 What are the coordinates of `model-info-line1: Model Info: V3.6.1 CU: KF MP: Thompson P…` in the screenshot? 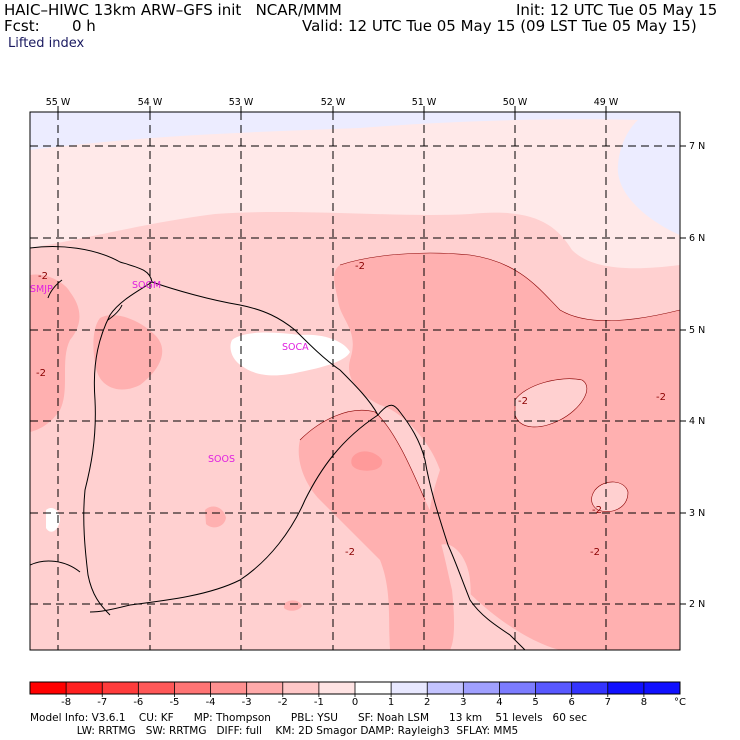 It's located at (308, 718).